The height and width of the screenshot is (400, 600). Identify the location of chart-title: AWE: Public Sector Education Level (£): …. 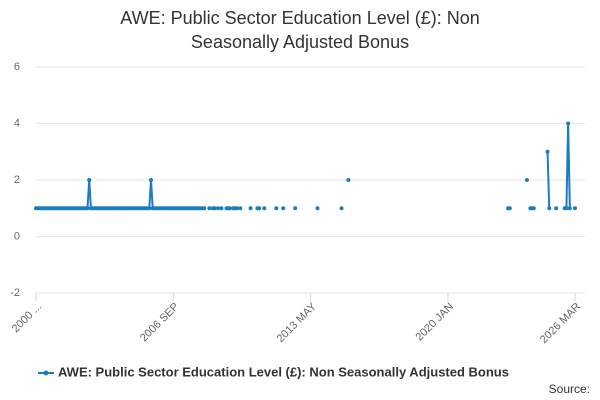
(300, 30).